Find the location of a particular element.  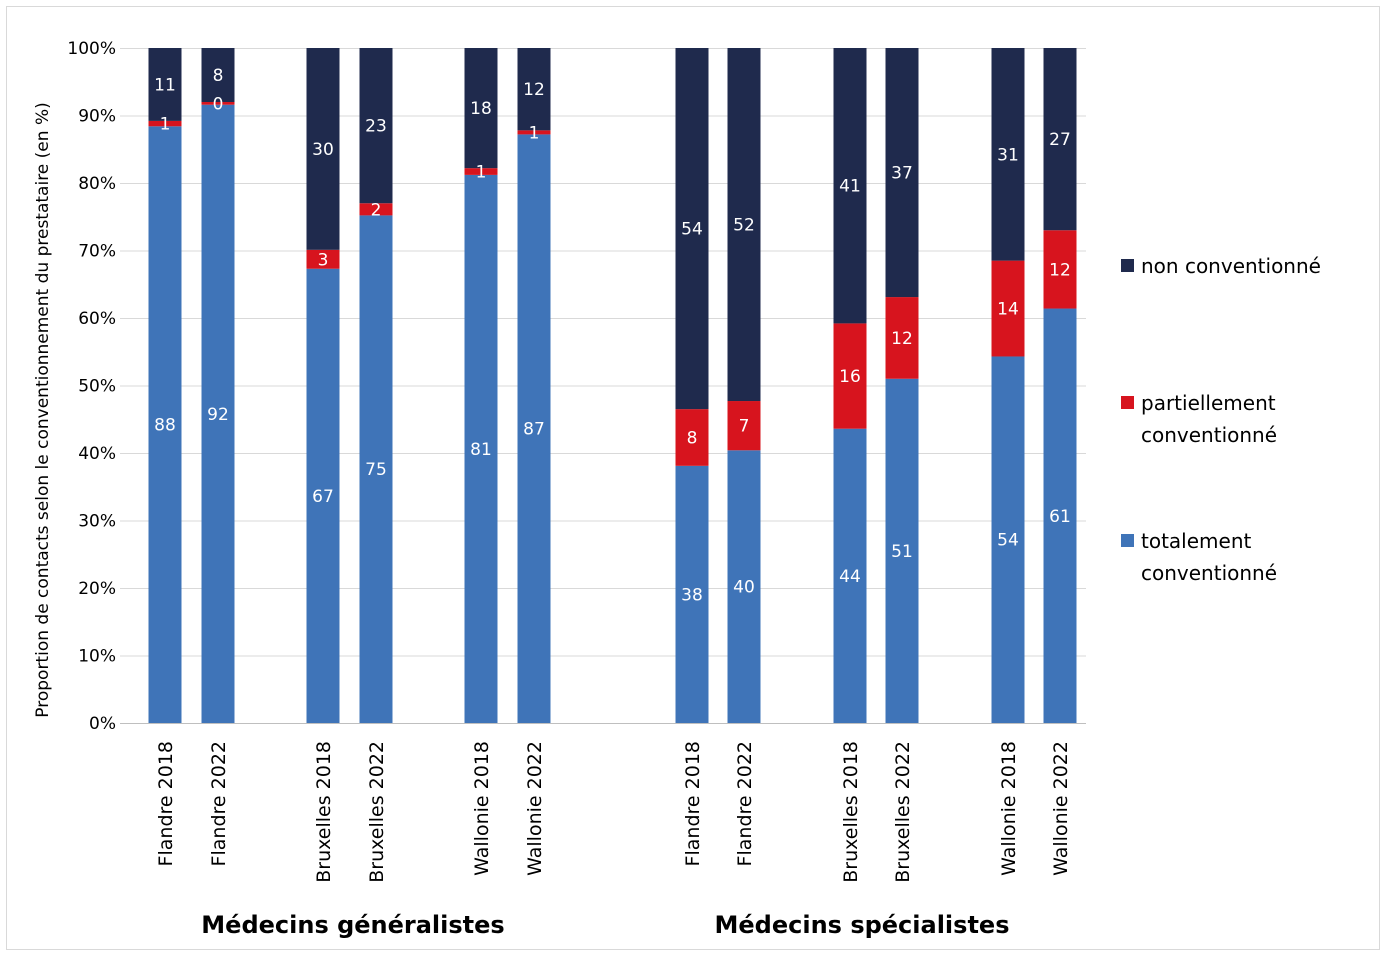

data-label: 16 is located at coordinates (850, 377).